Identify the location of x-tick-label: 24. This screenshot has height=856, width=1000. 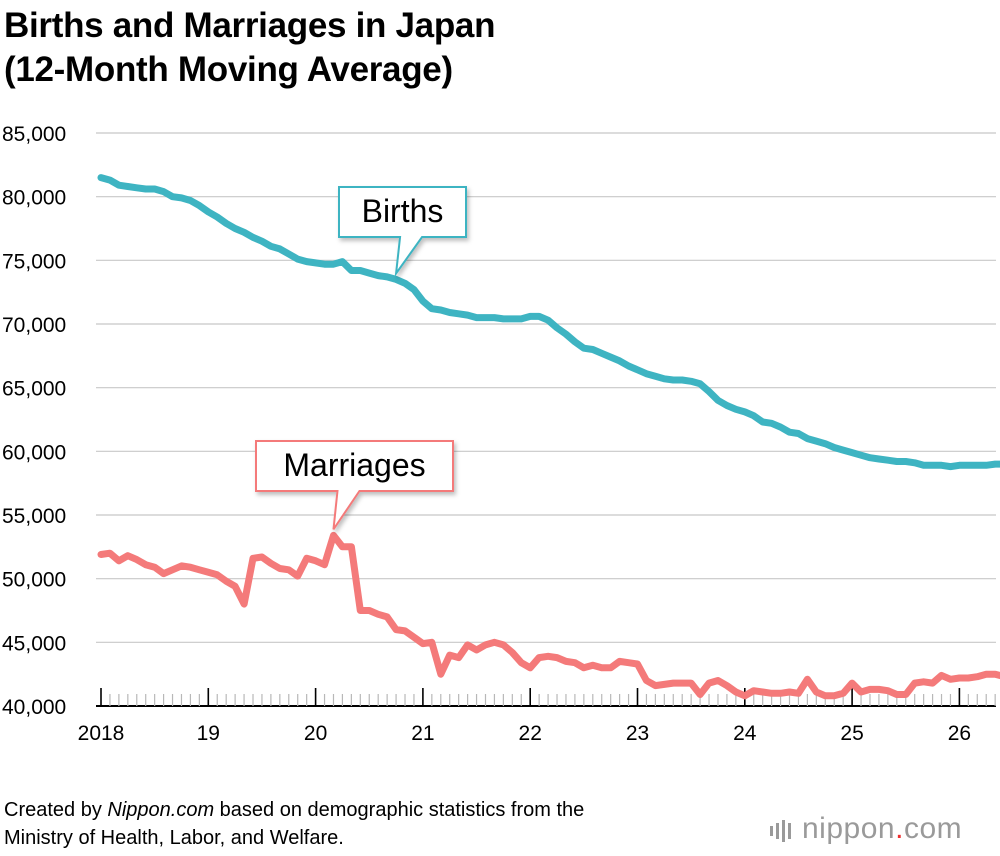
(745, 733).